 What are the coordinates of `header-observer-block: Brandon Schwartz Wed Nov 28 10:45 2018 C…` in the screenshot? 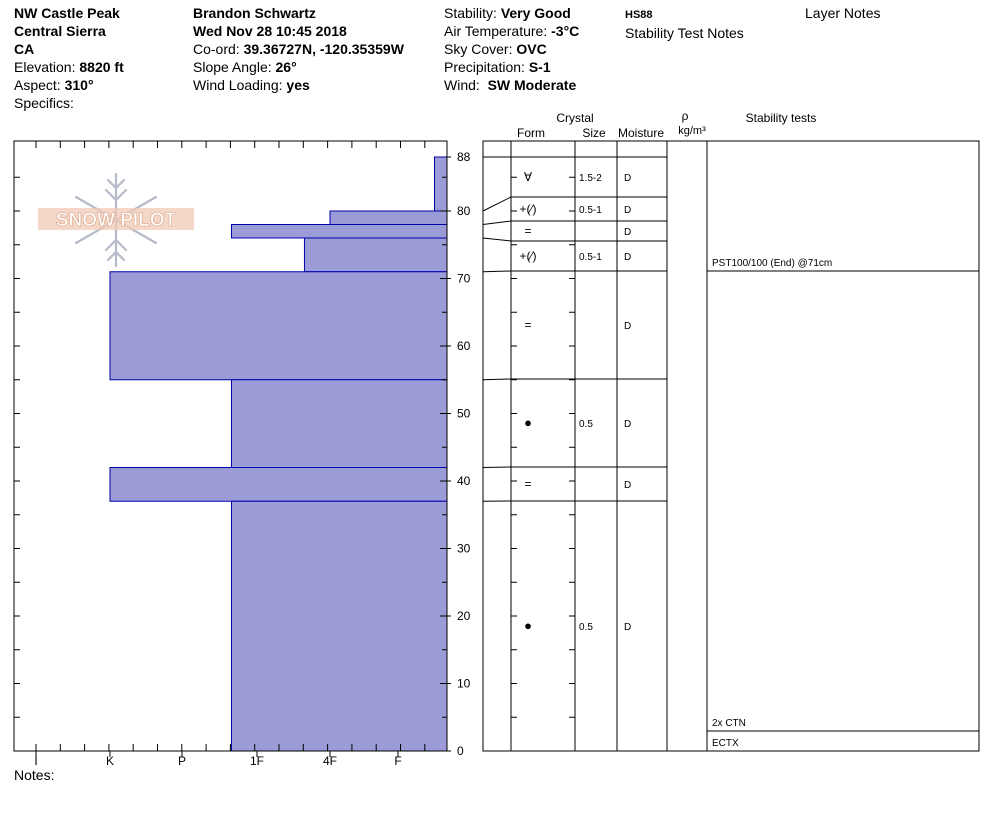 It's located at (298, 49).